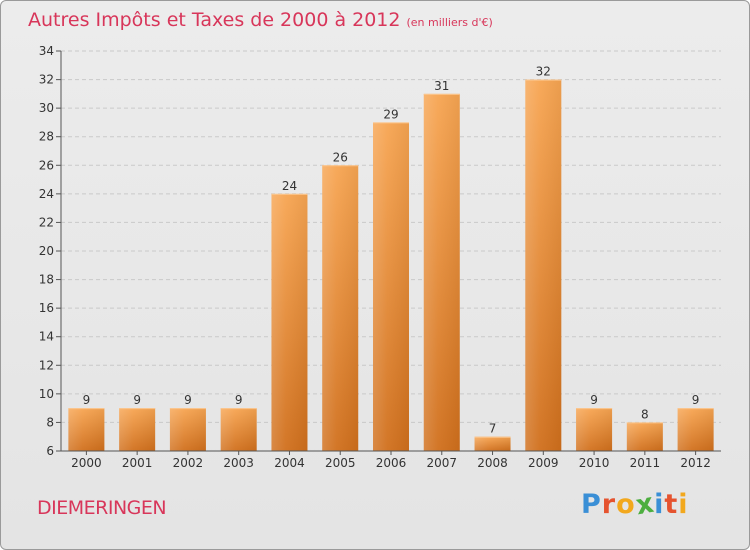 The height and width of the screenshot is (550, 750). I want to click on bar-group-2009: 32, so click(543, 258).